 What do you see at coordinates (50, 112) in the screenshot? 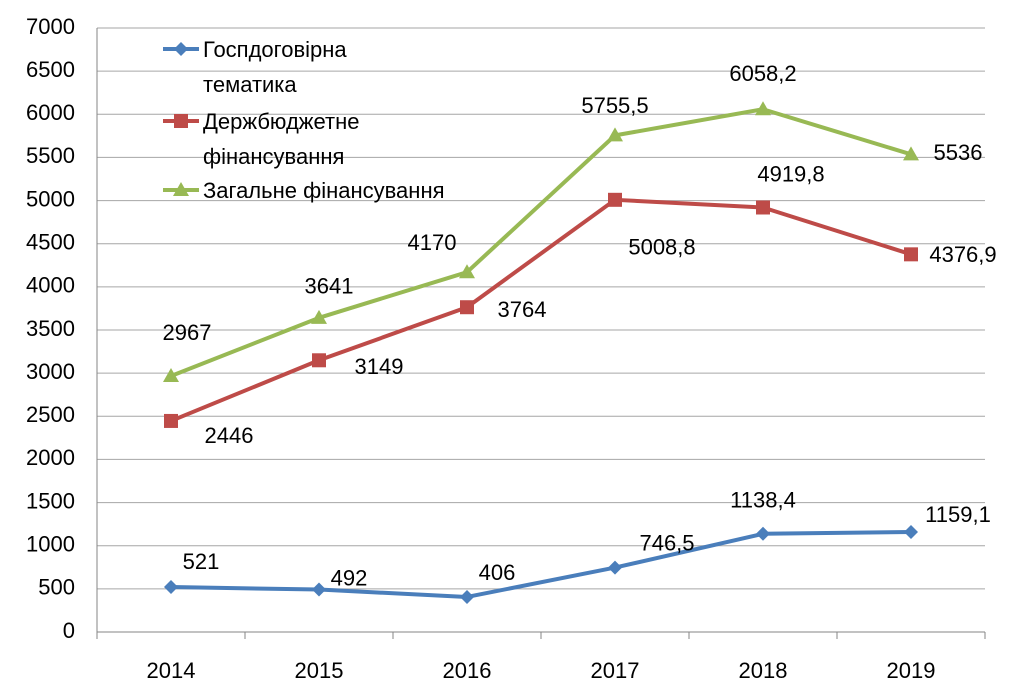
I see `y-tick-label: 6000` at bounding box center [50, 112].